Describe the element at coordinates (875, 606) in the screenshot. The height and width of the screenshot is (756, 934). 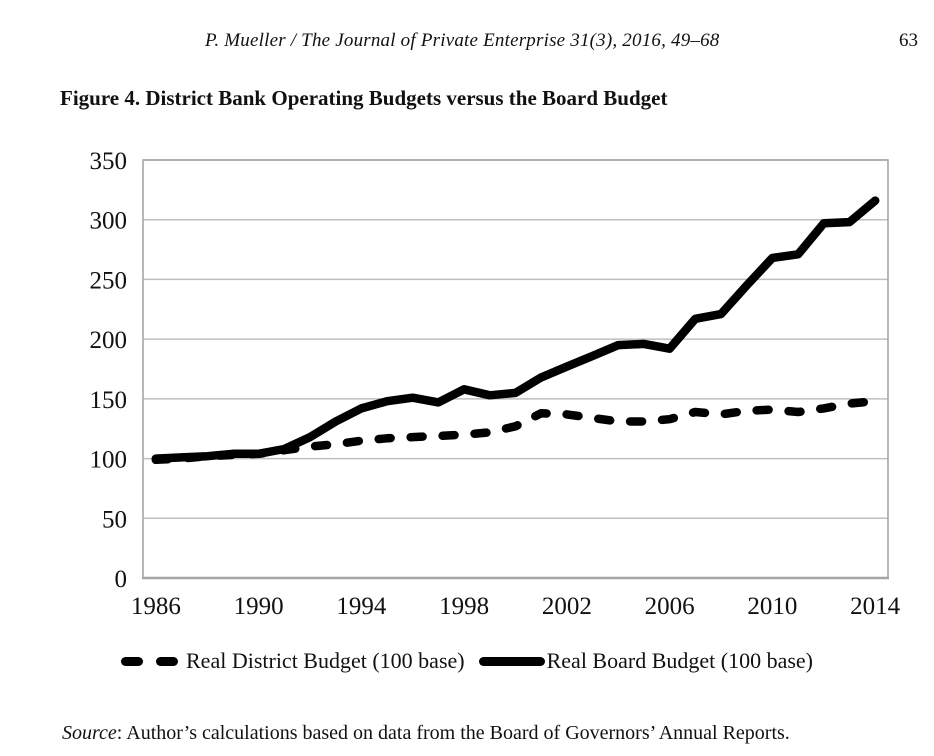
I see `x-axis-tick-label: 2014` at that location.